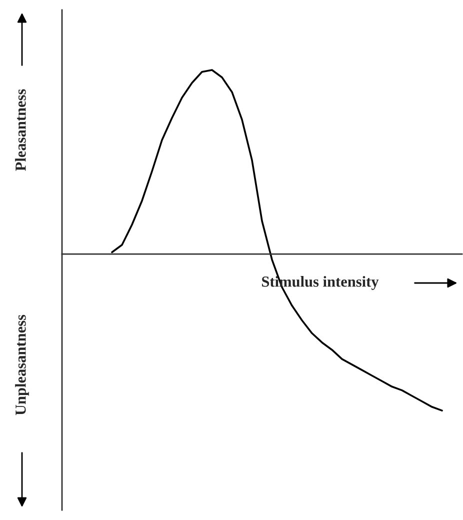 The image size is (463, 520). I want to click on text: Unpleasantness, so click(22, 365).